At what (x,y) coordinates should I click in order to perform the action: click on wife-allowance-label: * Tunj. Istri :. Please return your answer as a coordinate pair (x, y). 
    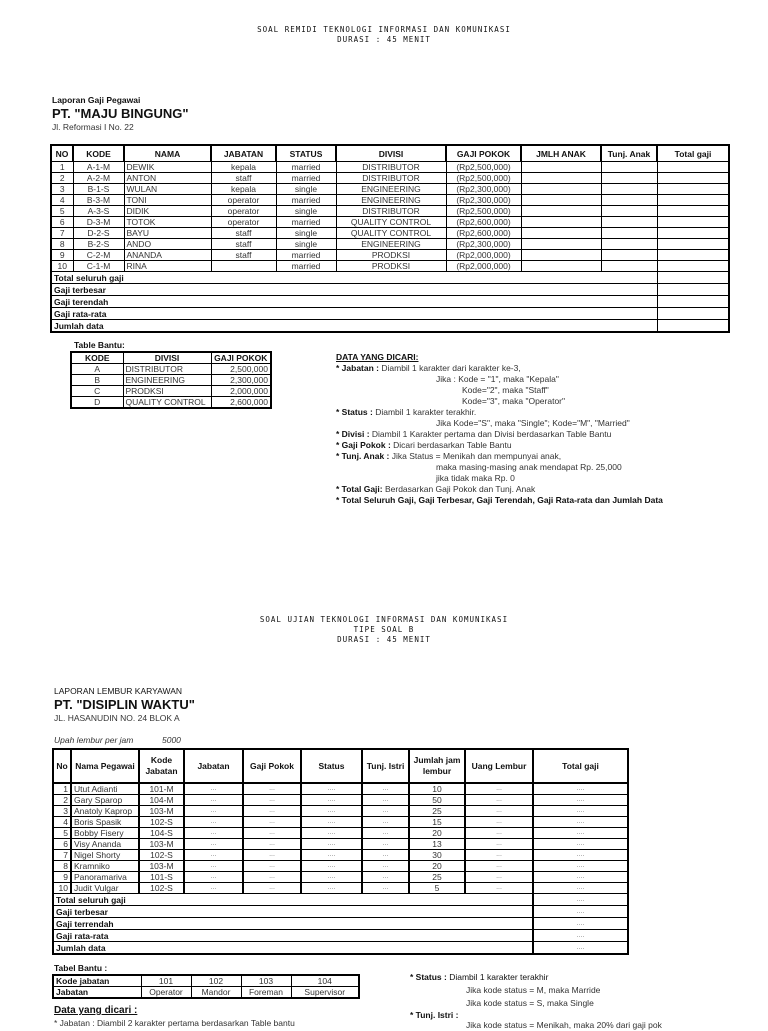
    Looking at the image, I should click on (434, 1015).